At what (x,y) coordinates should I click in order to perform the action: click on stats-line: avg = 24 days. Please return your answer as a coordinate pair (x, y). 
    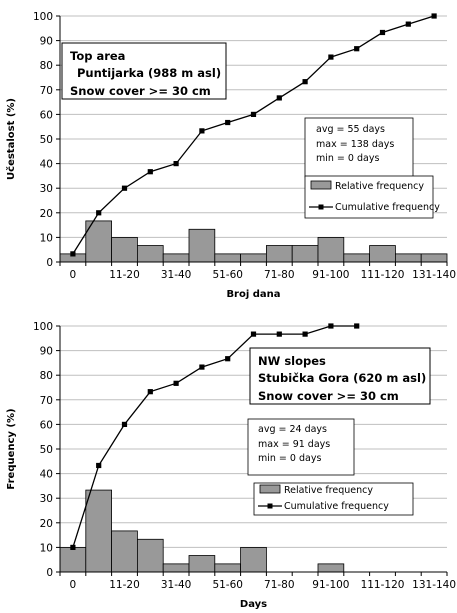
    Looking at the image, I should click on (292, 429).